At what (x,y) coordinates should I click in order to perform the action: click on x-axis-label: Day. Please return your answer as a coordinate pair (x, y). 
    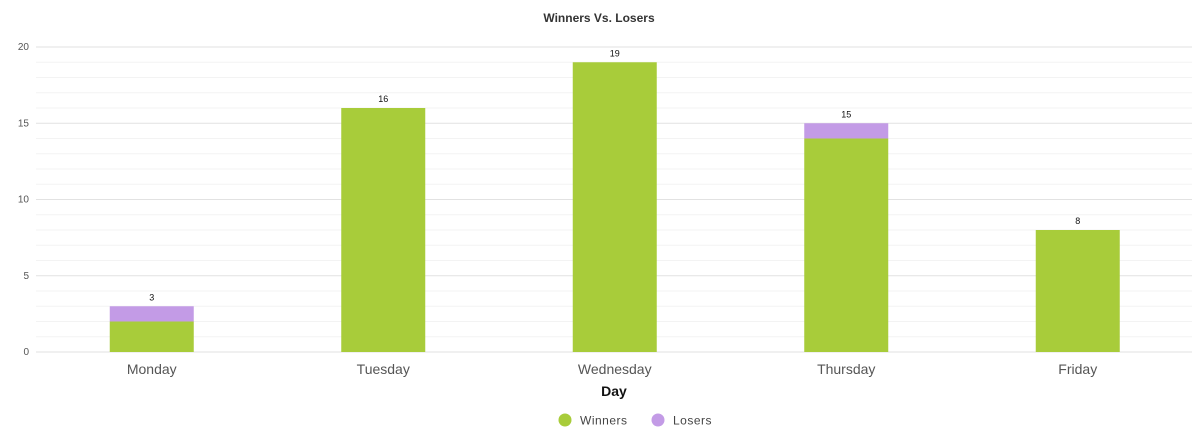
    Looking at the image, I should click on (614, 391).